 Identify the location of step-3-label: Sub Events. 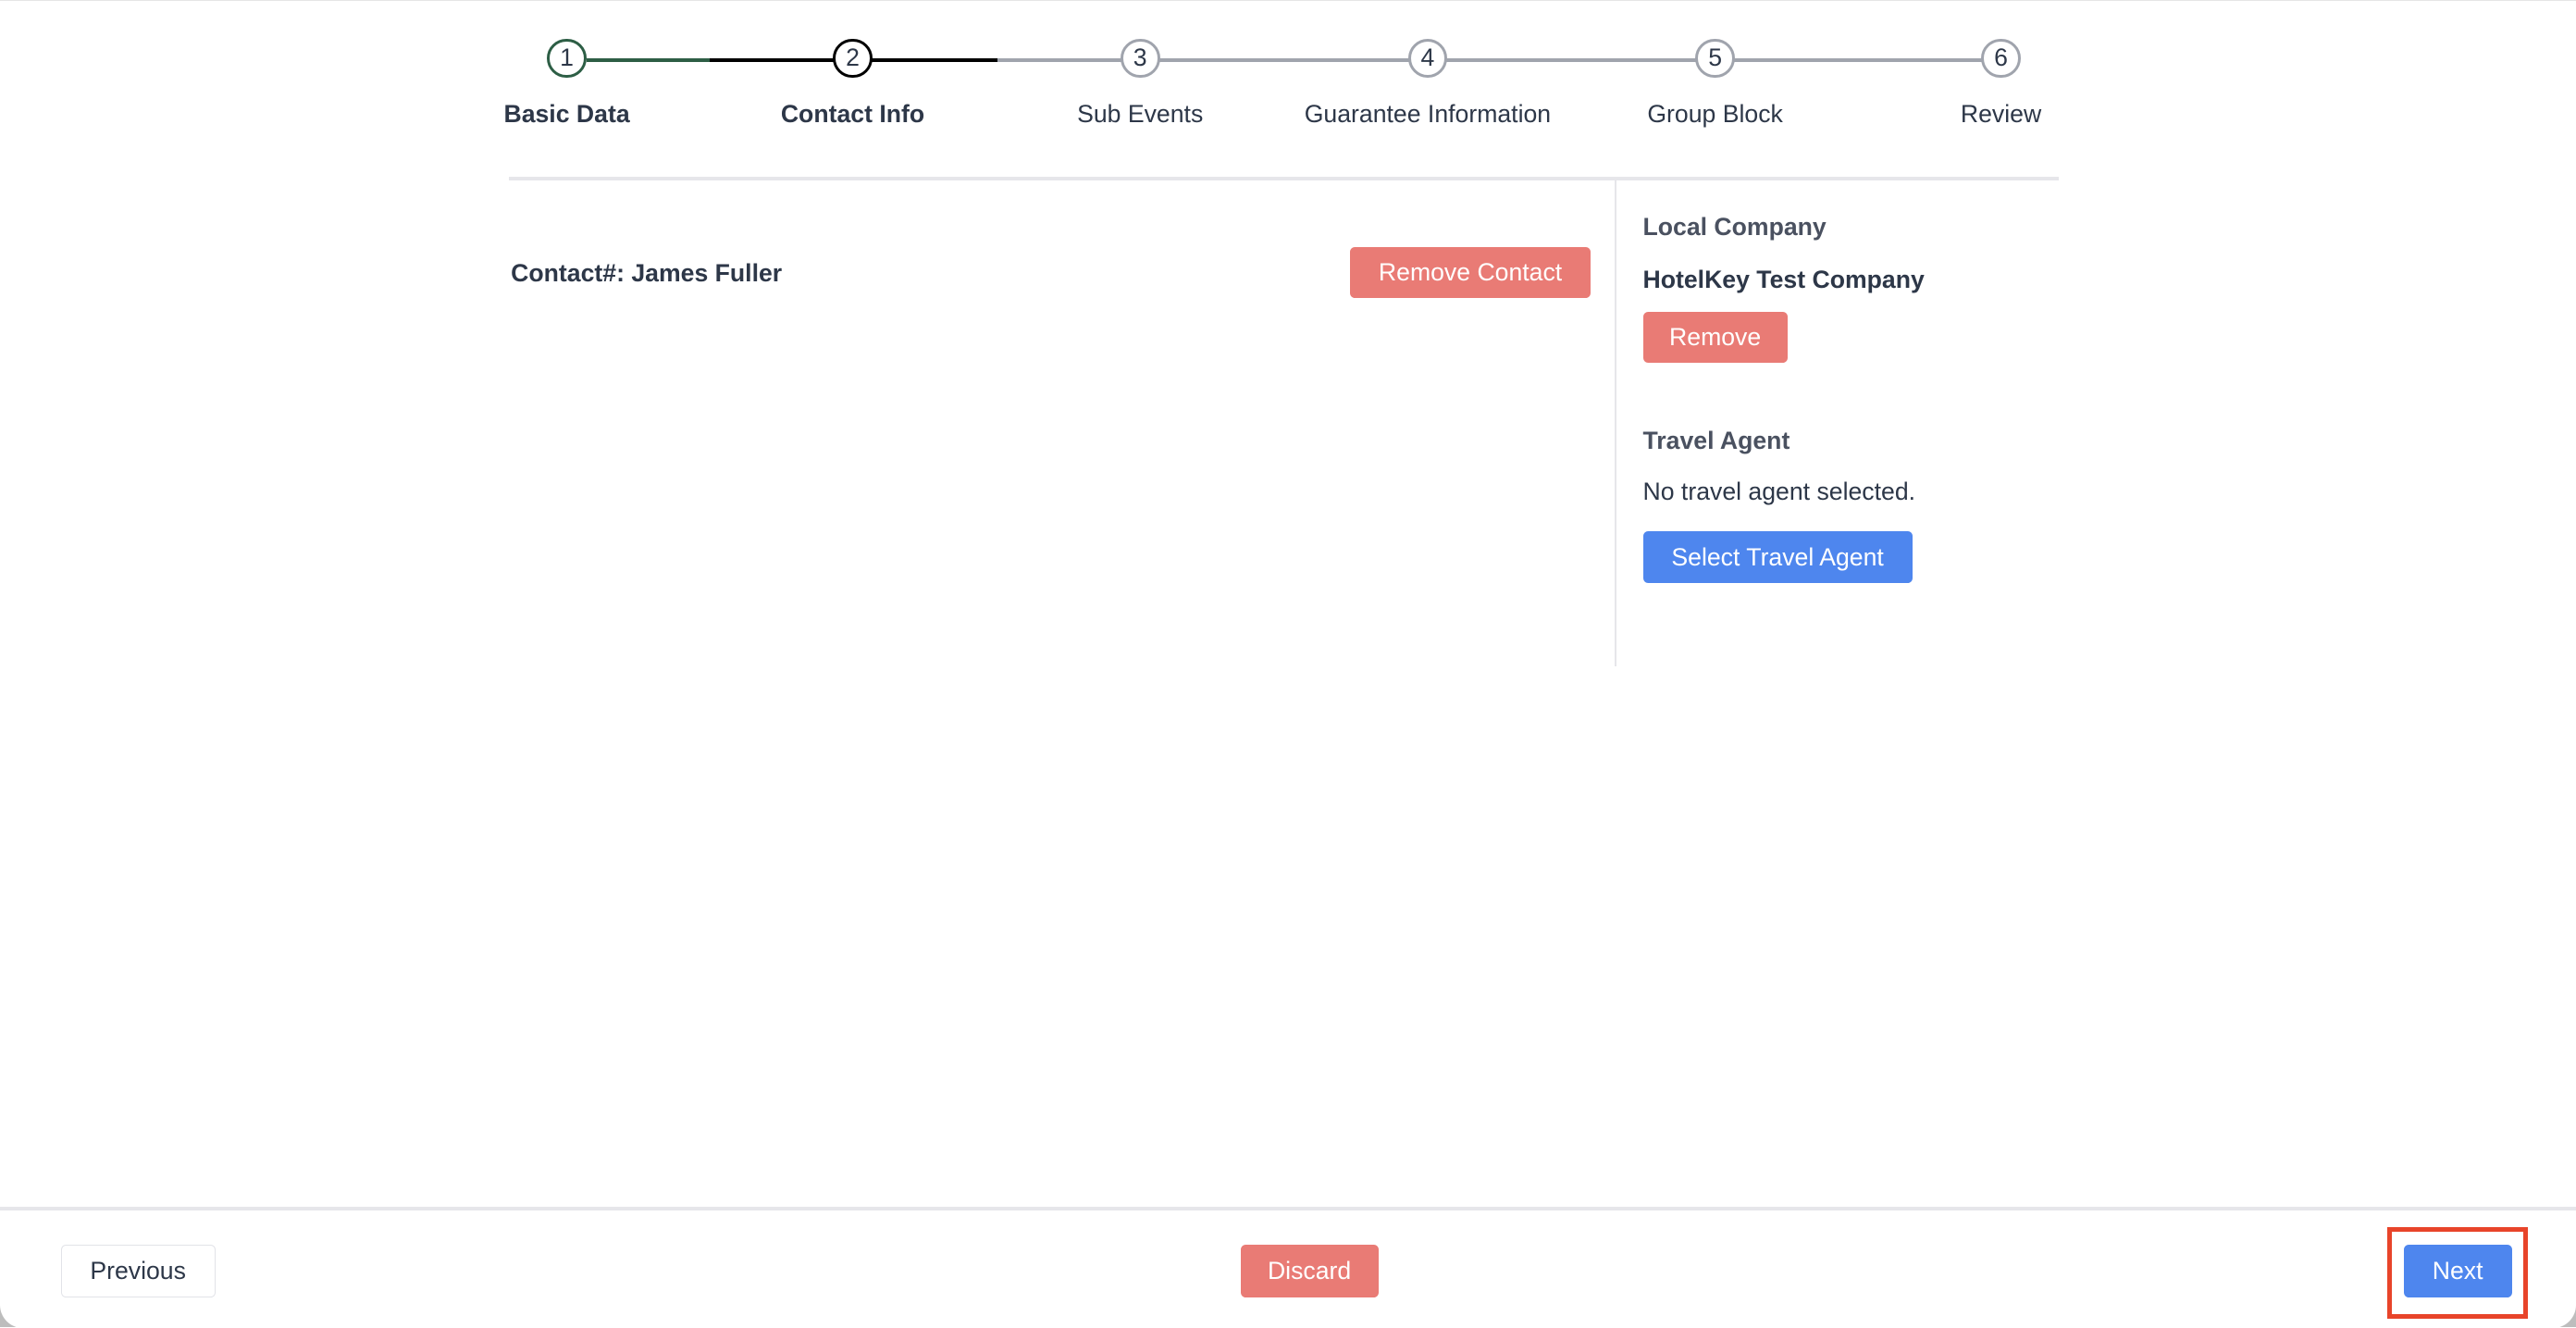
(1140, 113).